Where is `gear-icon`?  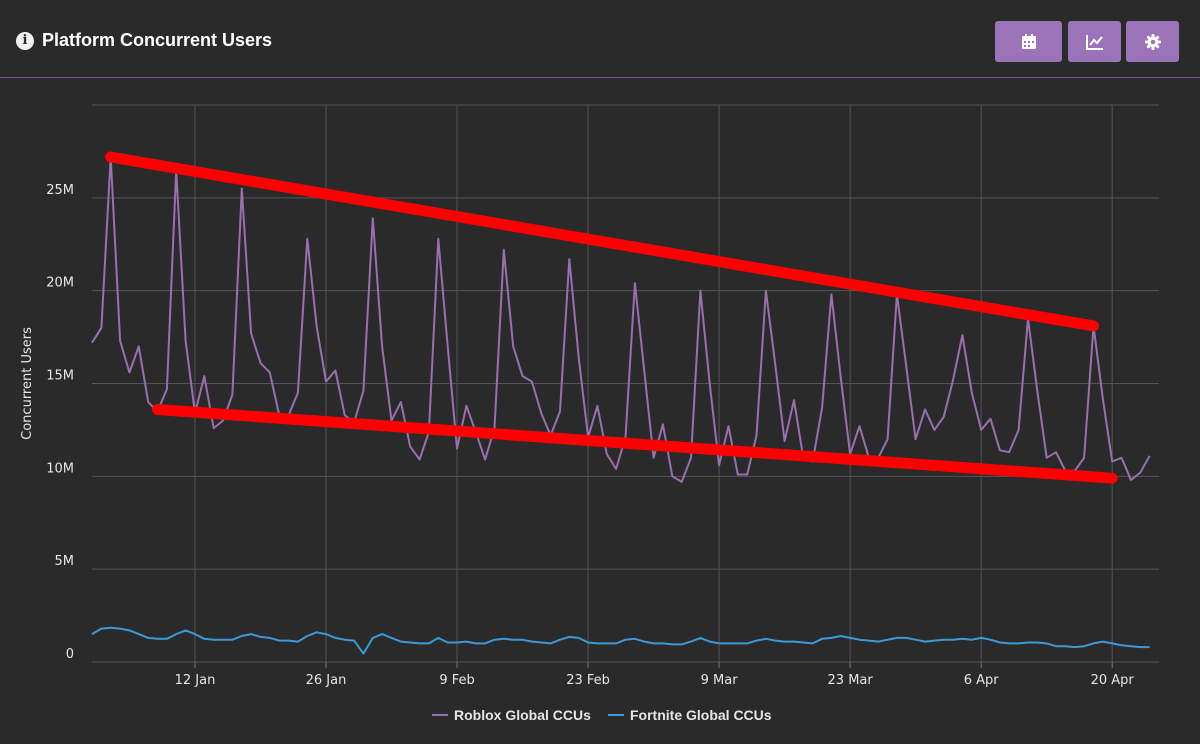
gear-icon is located at coordinates (1152, 41).